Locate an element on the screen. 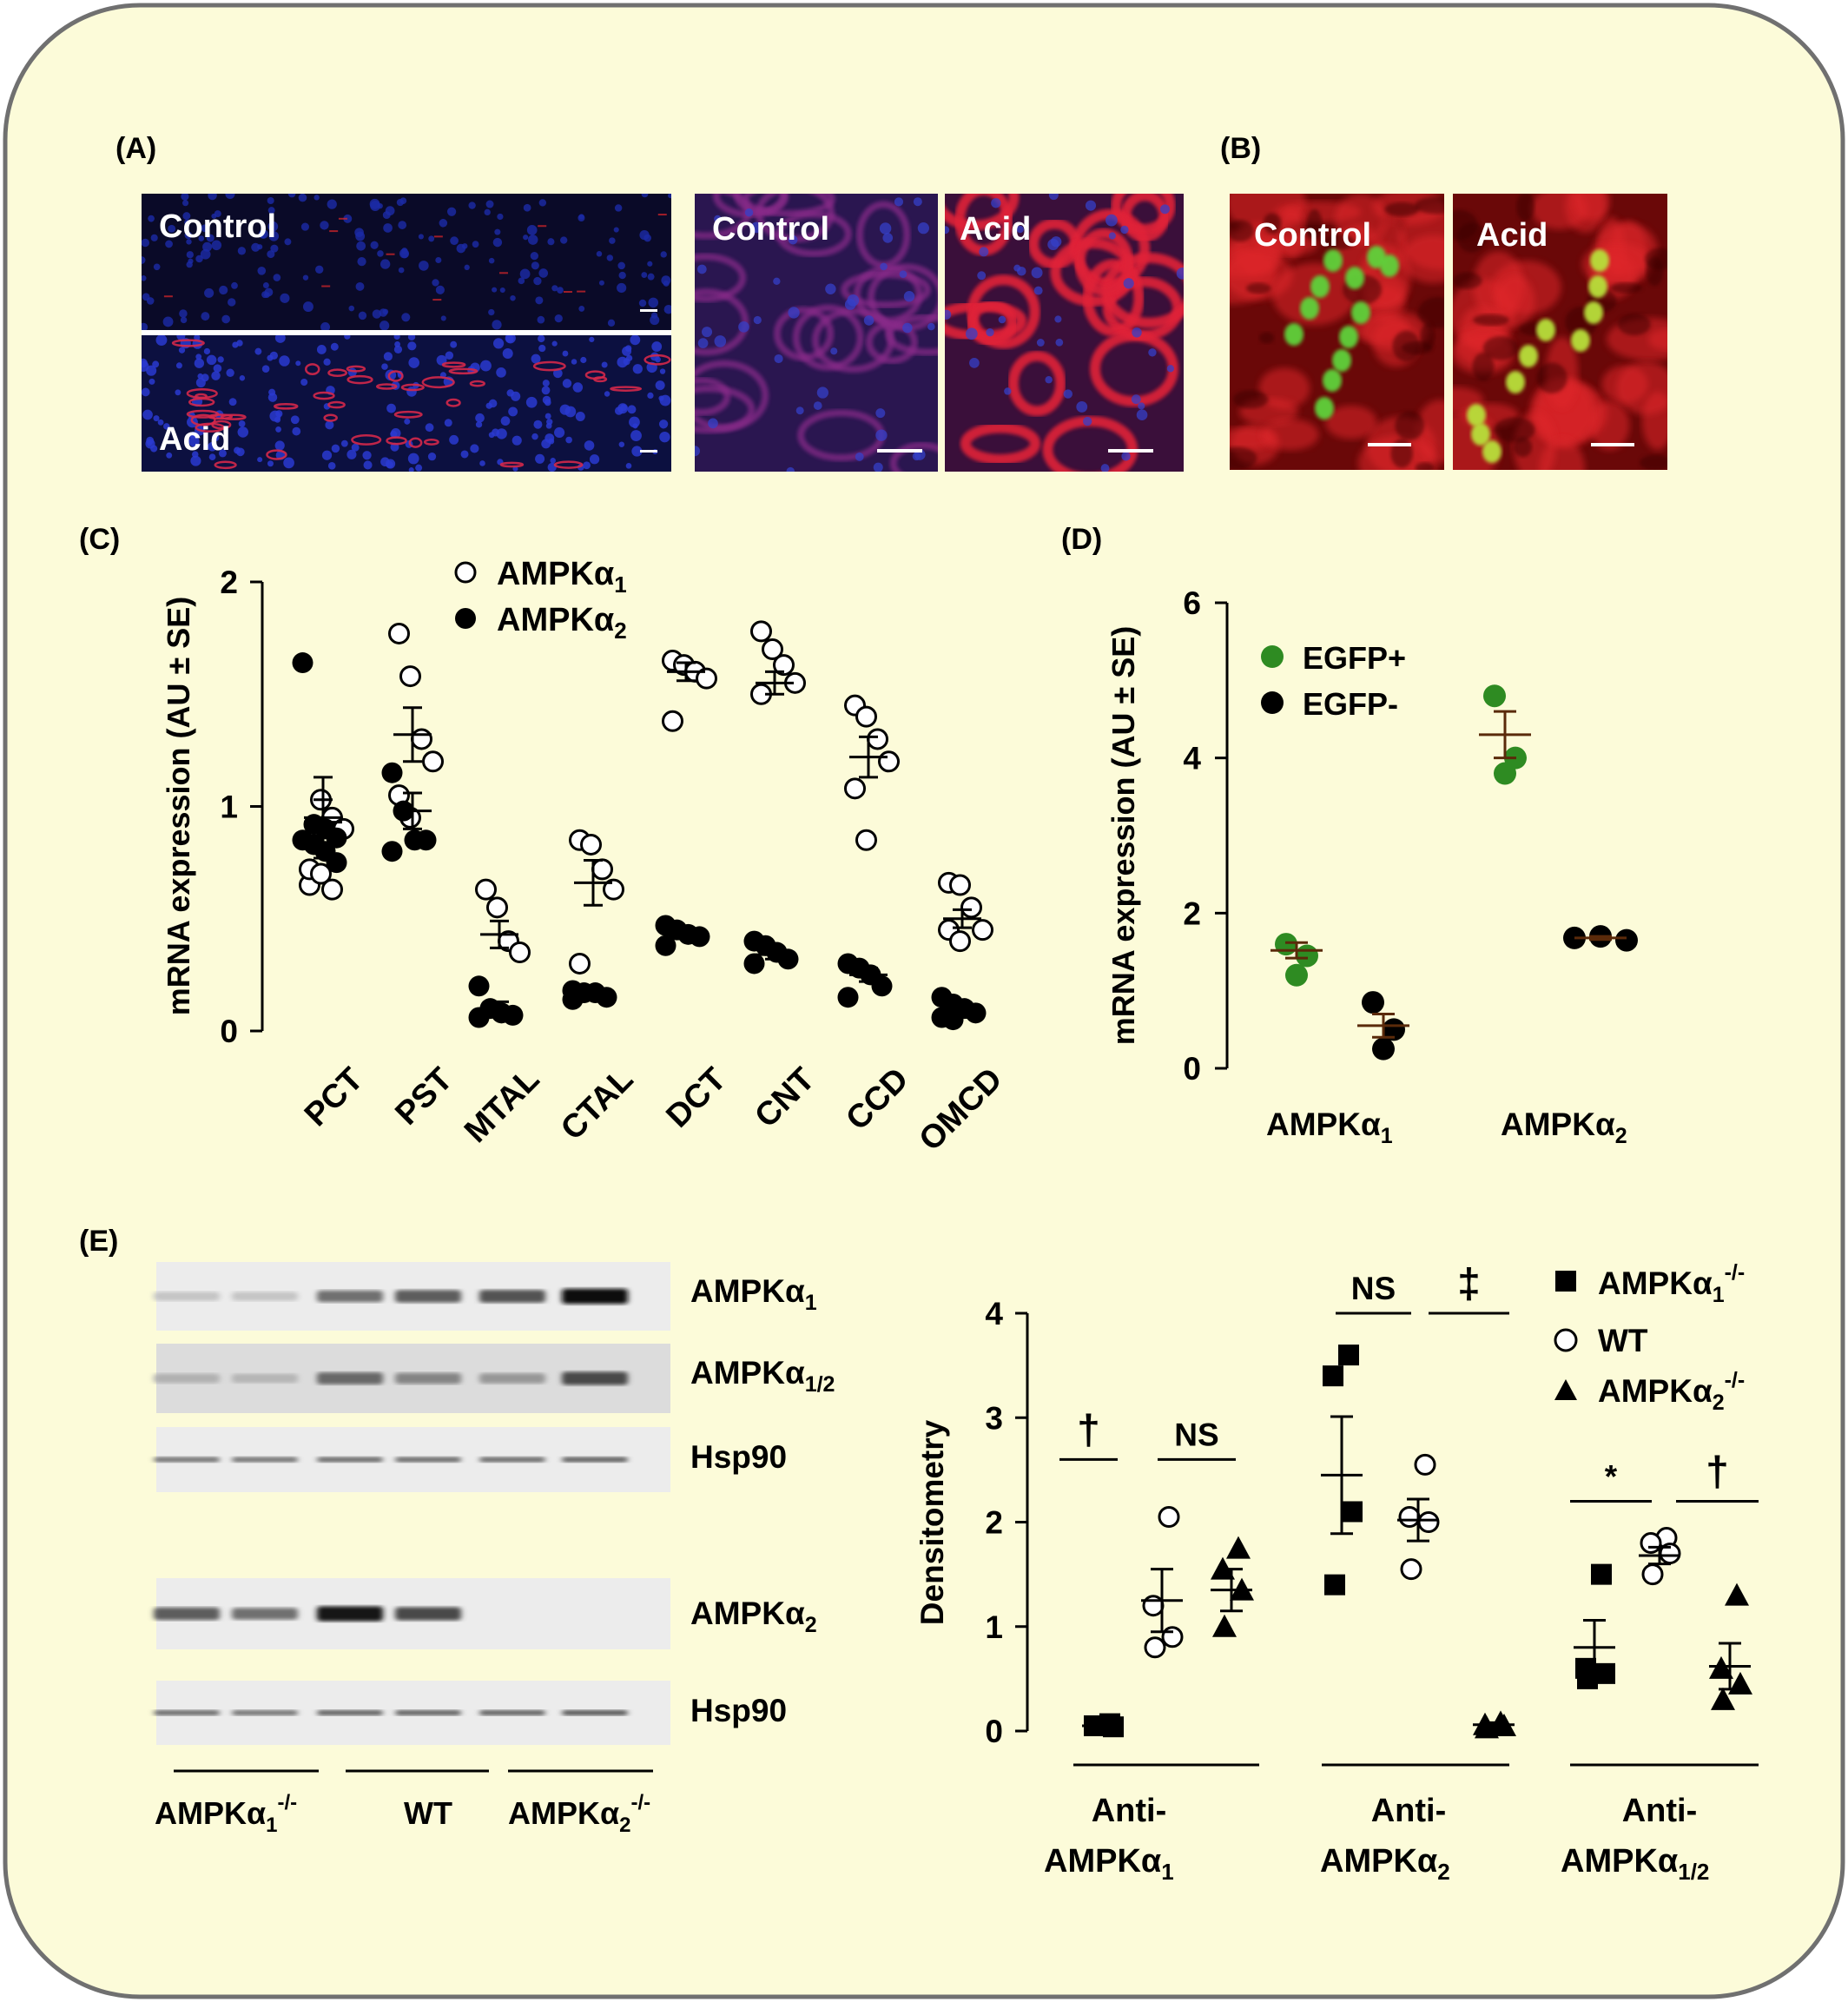 The height and width of the screenshot is (2002, 1848). legend-label: AMPKα2-/- is located at coordinates (1672, 1391).